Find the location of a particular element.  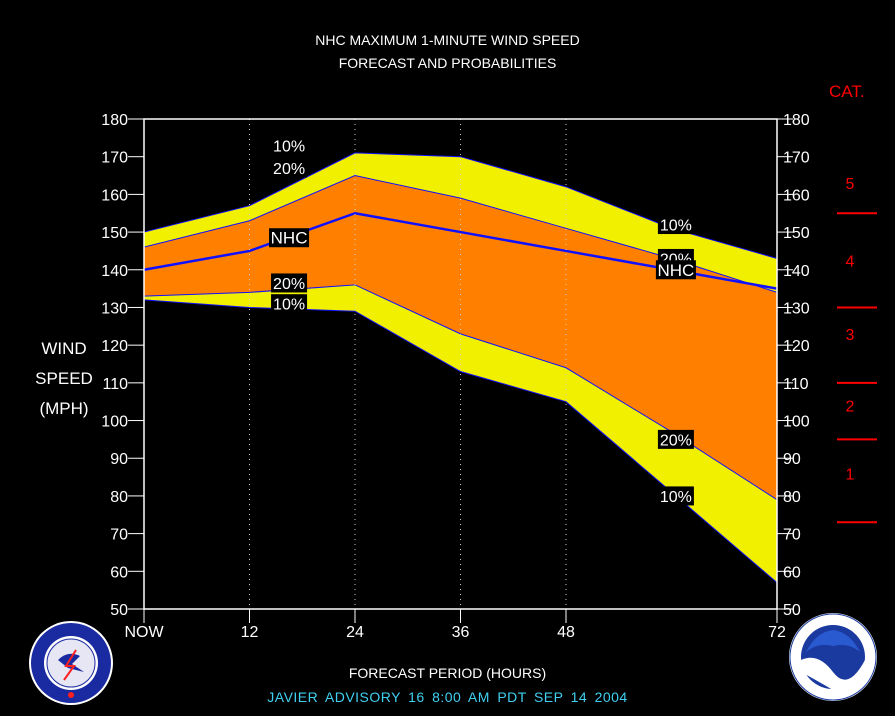

chart-title-line2: FORECAST AND PROBABILITIES is located at coordinates (447, 63).